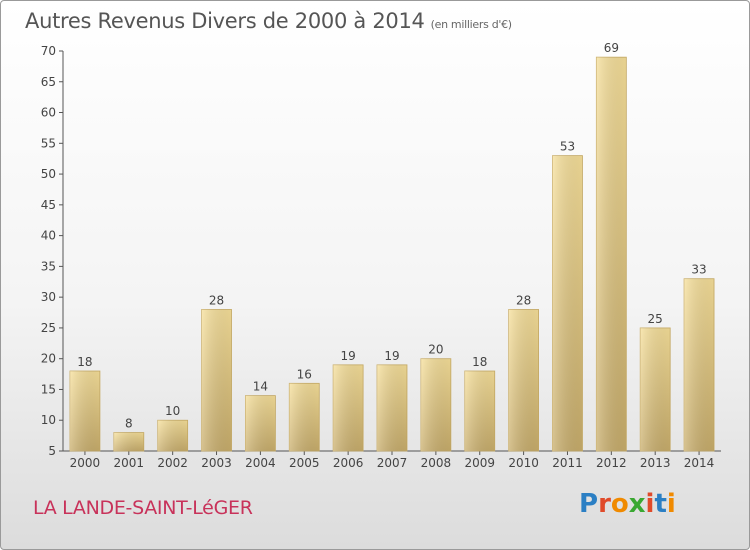 The image size is (750, 550). Describe the element at coordinates (567, 147) in the screenshot. I see `value-label: 53` at that location.